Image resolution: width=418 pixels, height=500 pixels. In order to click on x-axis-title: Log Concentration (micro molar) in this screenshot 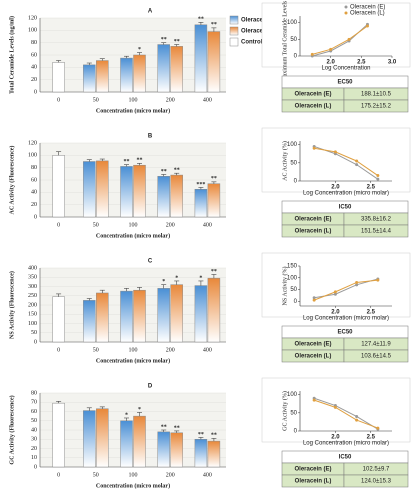, I will do `click(346, 319)`.